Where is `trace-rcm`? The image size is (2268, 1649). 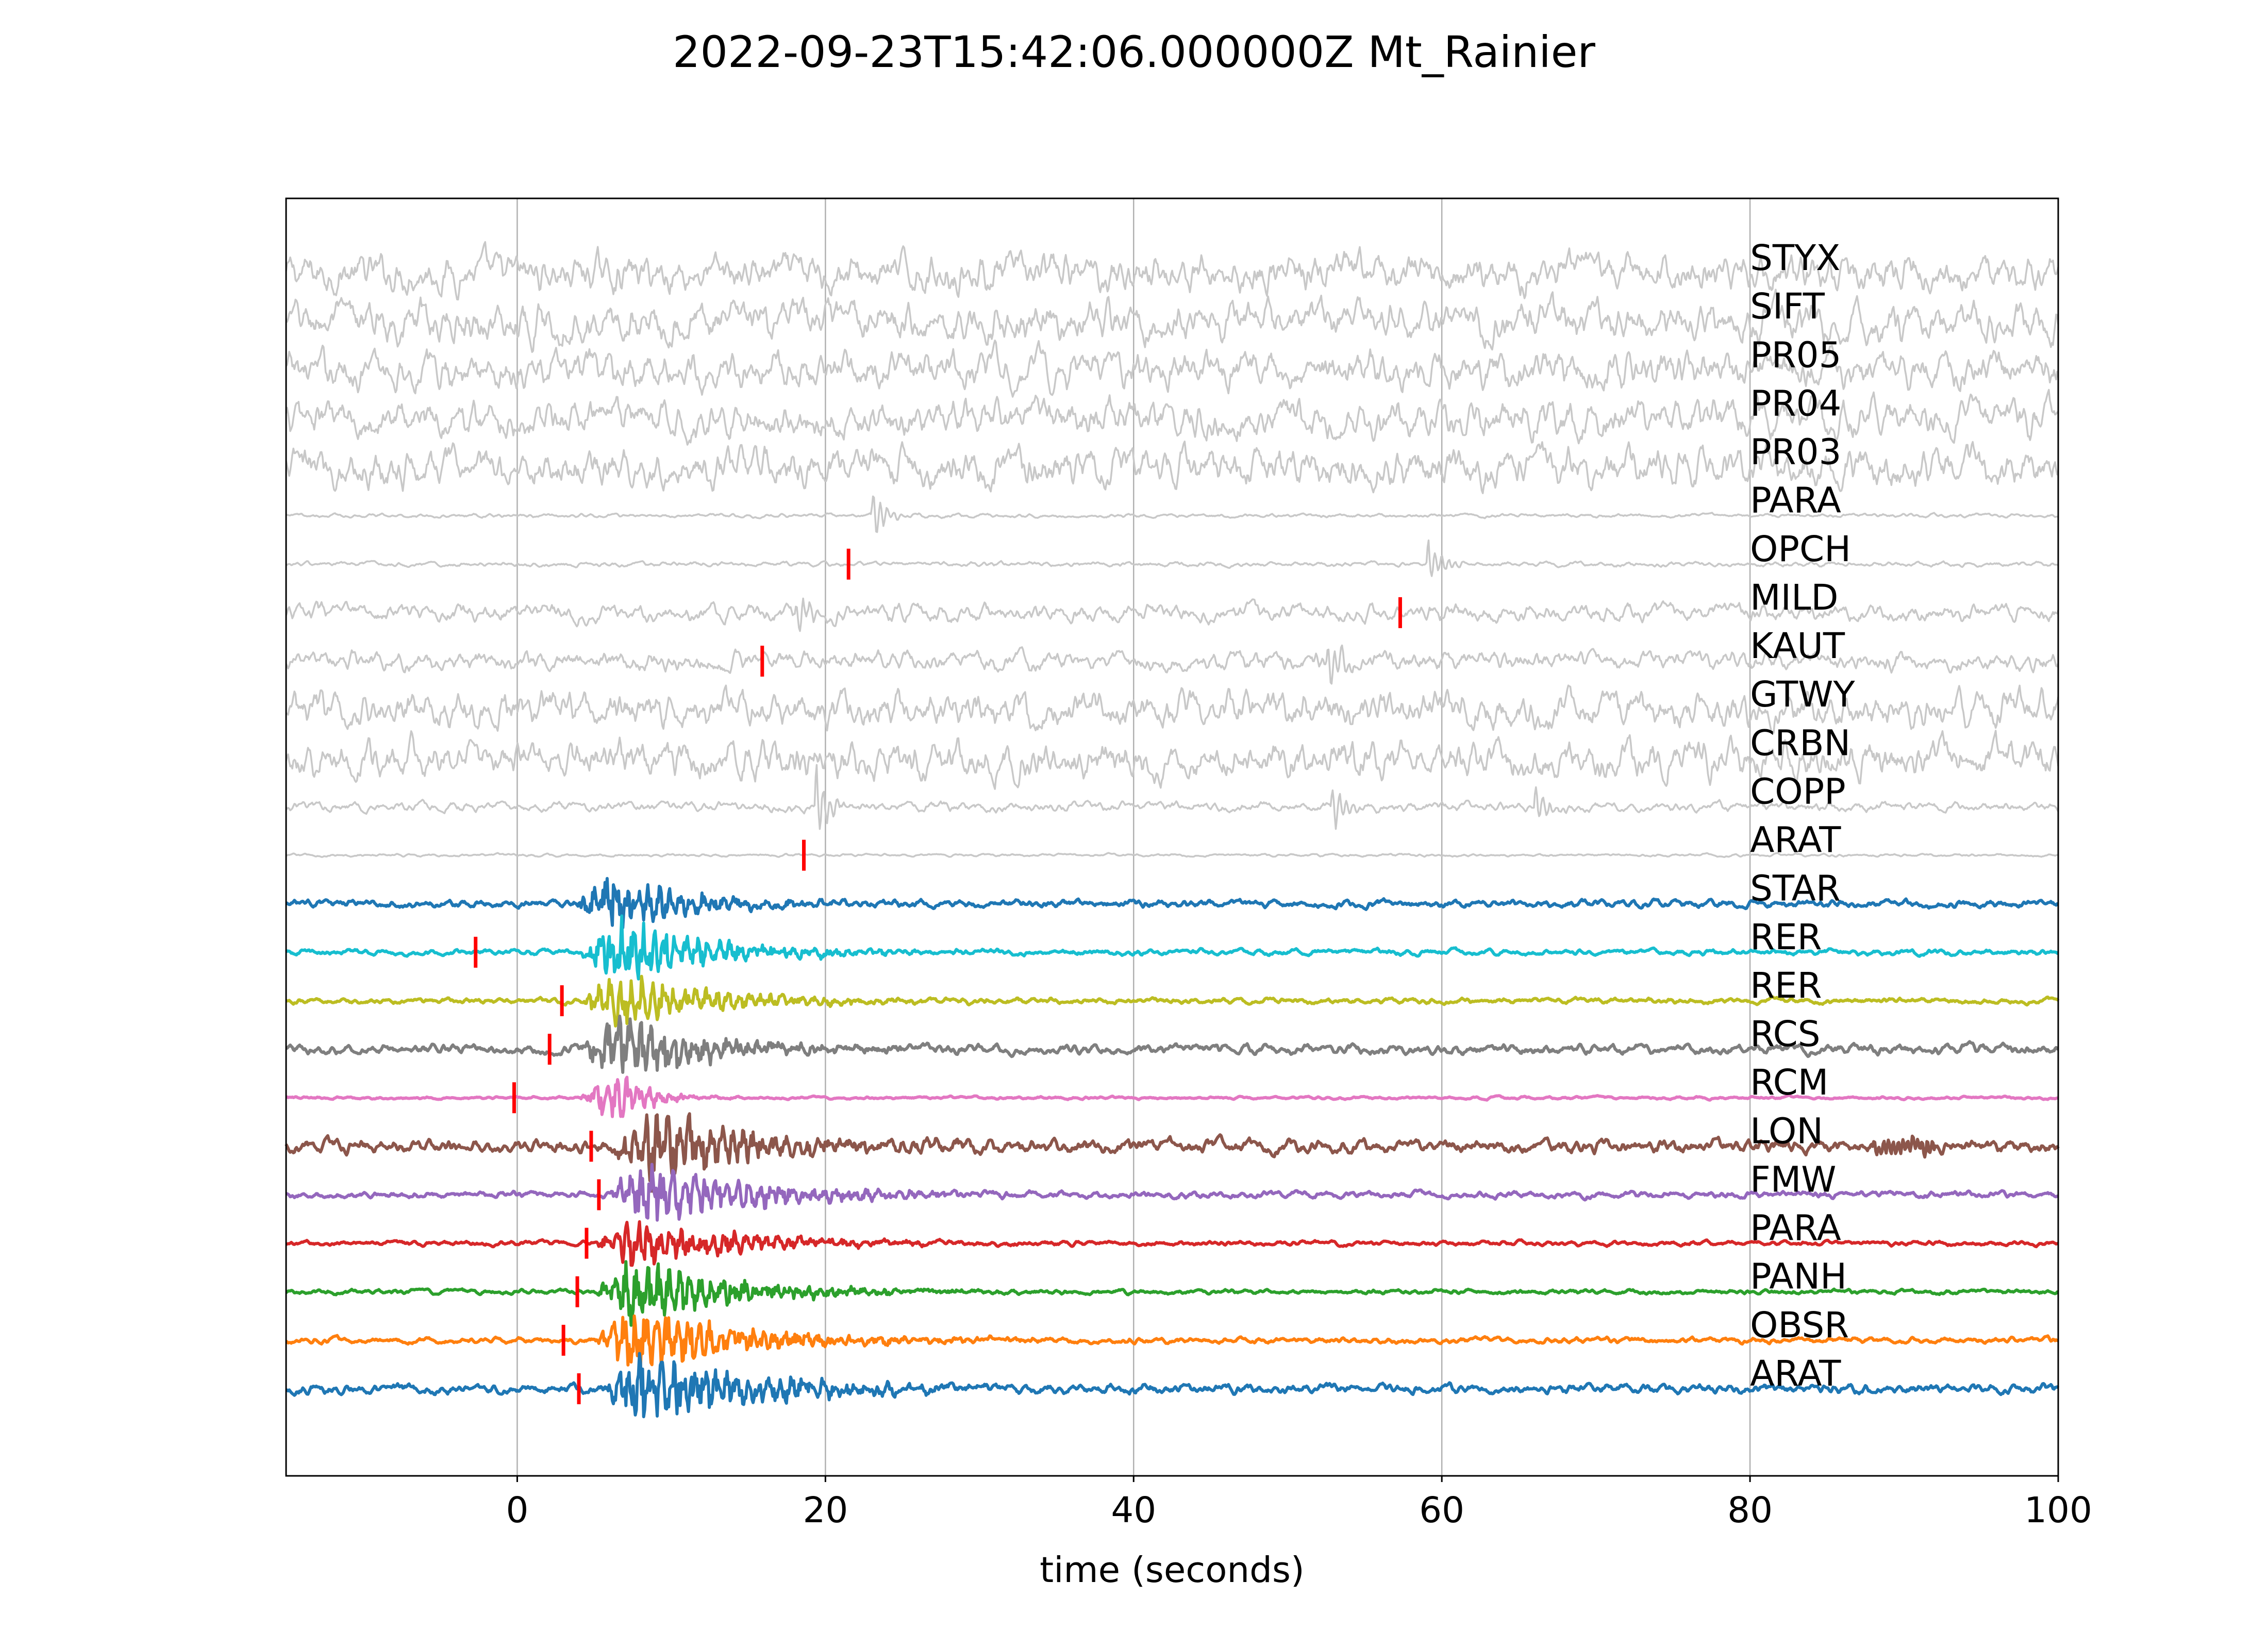 trace-rcm is located at coordinates (1172, 1096).